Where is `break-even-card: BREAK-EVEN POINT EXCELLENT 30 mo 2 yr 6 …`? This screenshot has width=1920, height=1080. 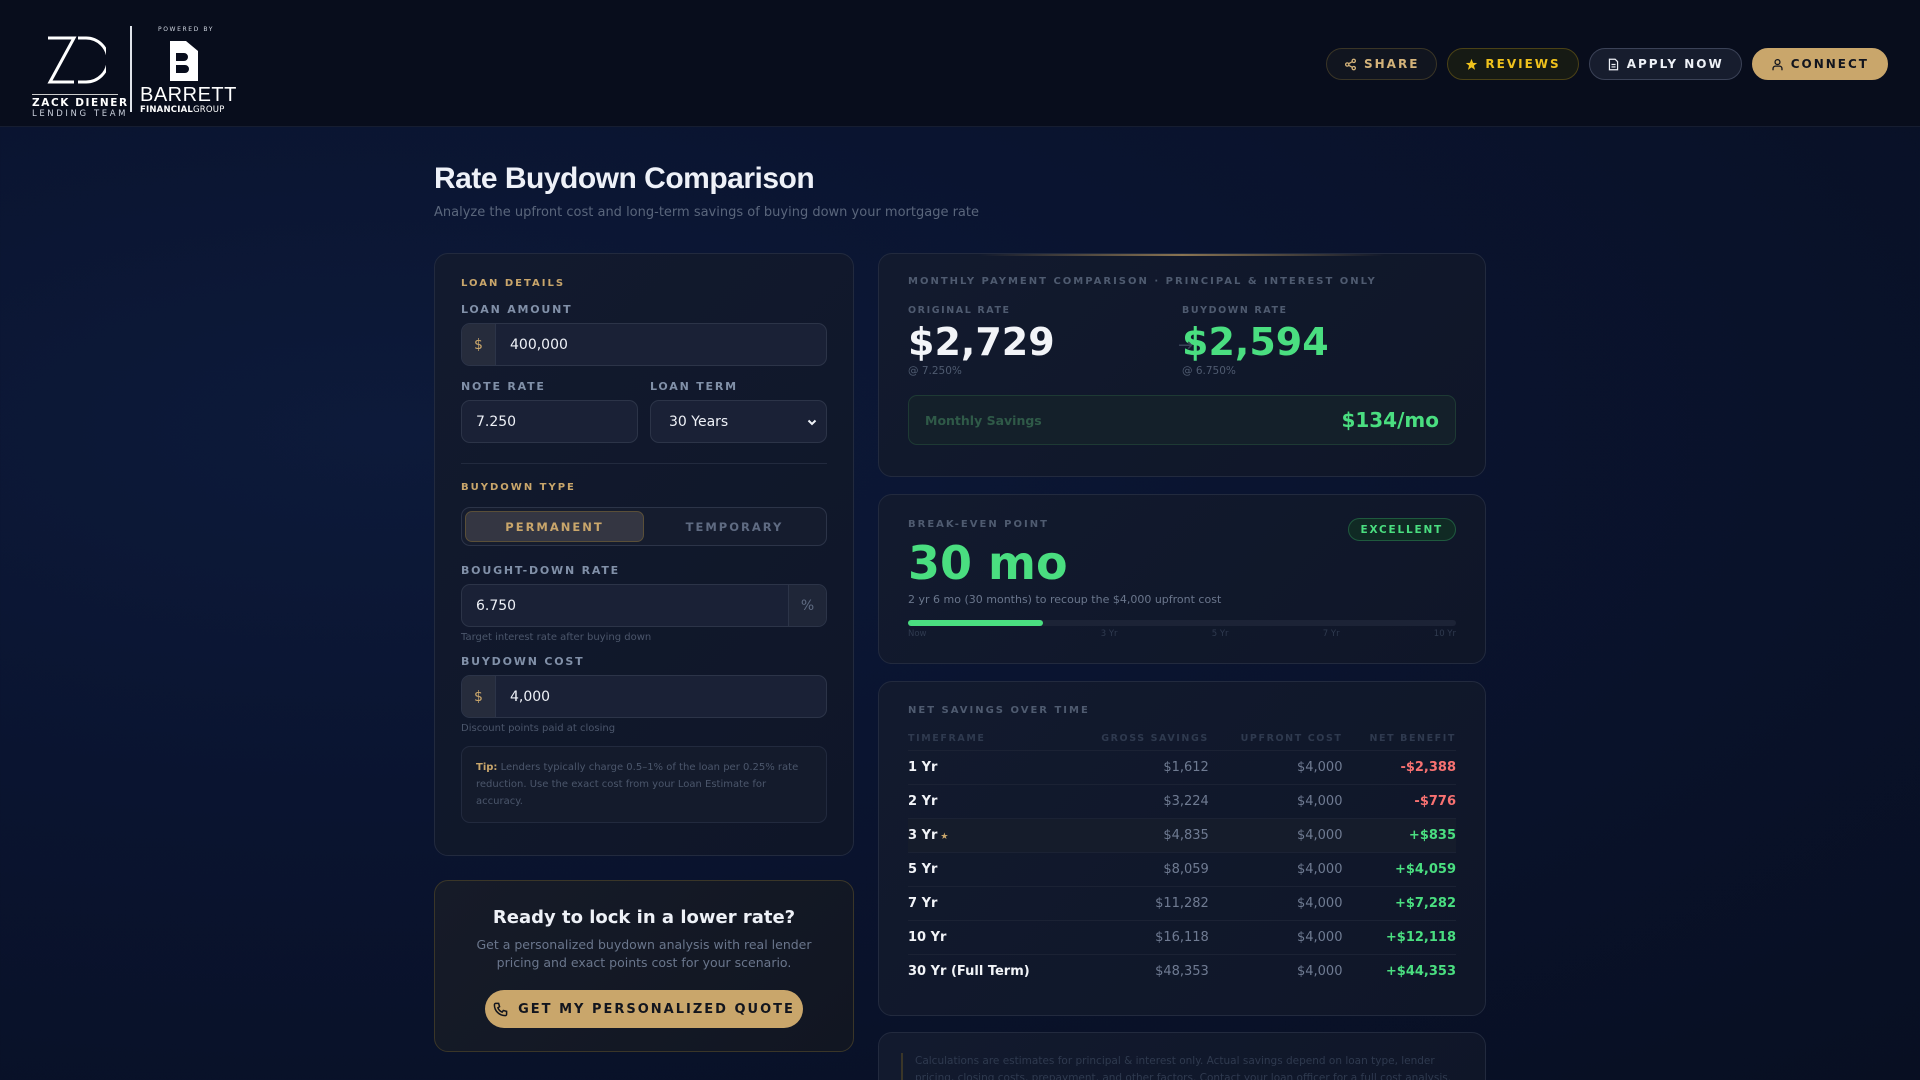 break-even-card: BREAK-EVEN POINT EXCELLENT 30 mo 2 yr 6 … is located at coordinates (1182, 579).